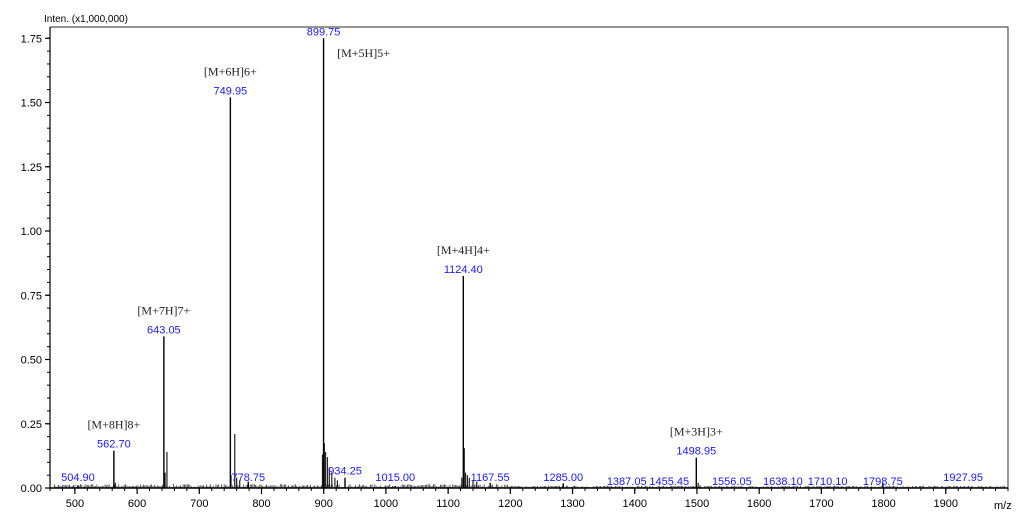  I want to click on peak-mz-label: 1927.95, so click(963, 478).